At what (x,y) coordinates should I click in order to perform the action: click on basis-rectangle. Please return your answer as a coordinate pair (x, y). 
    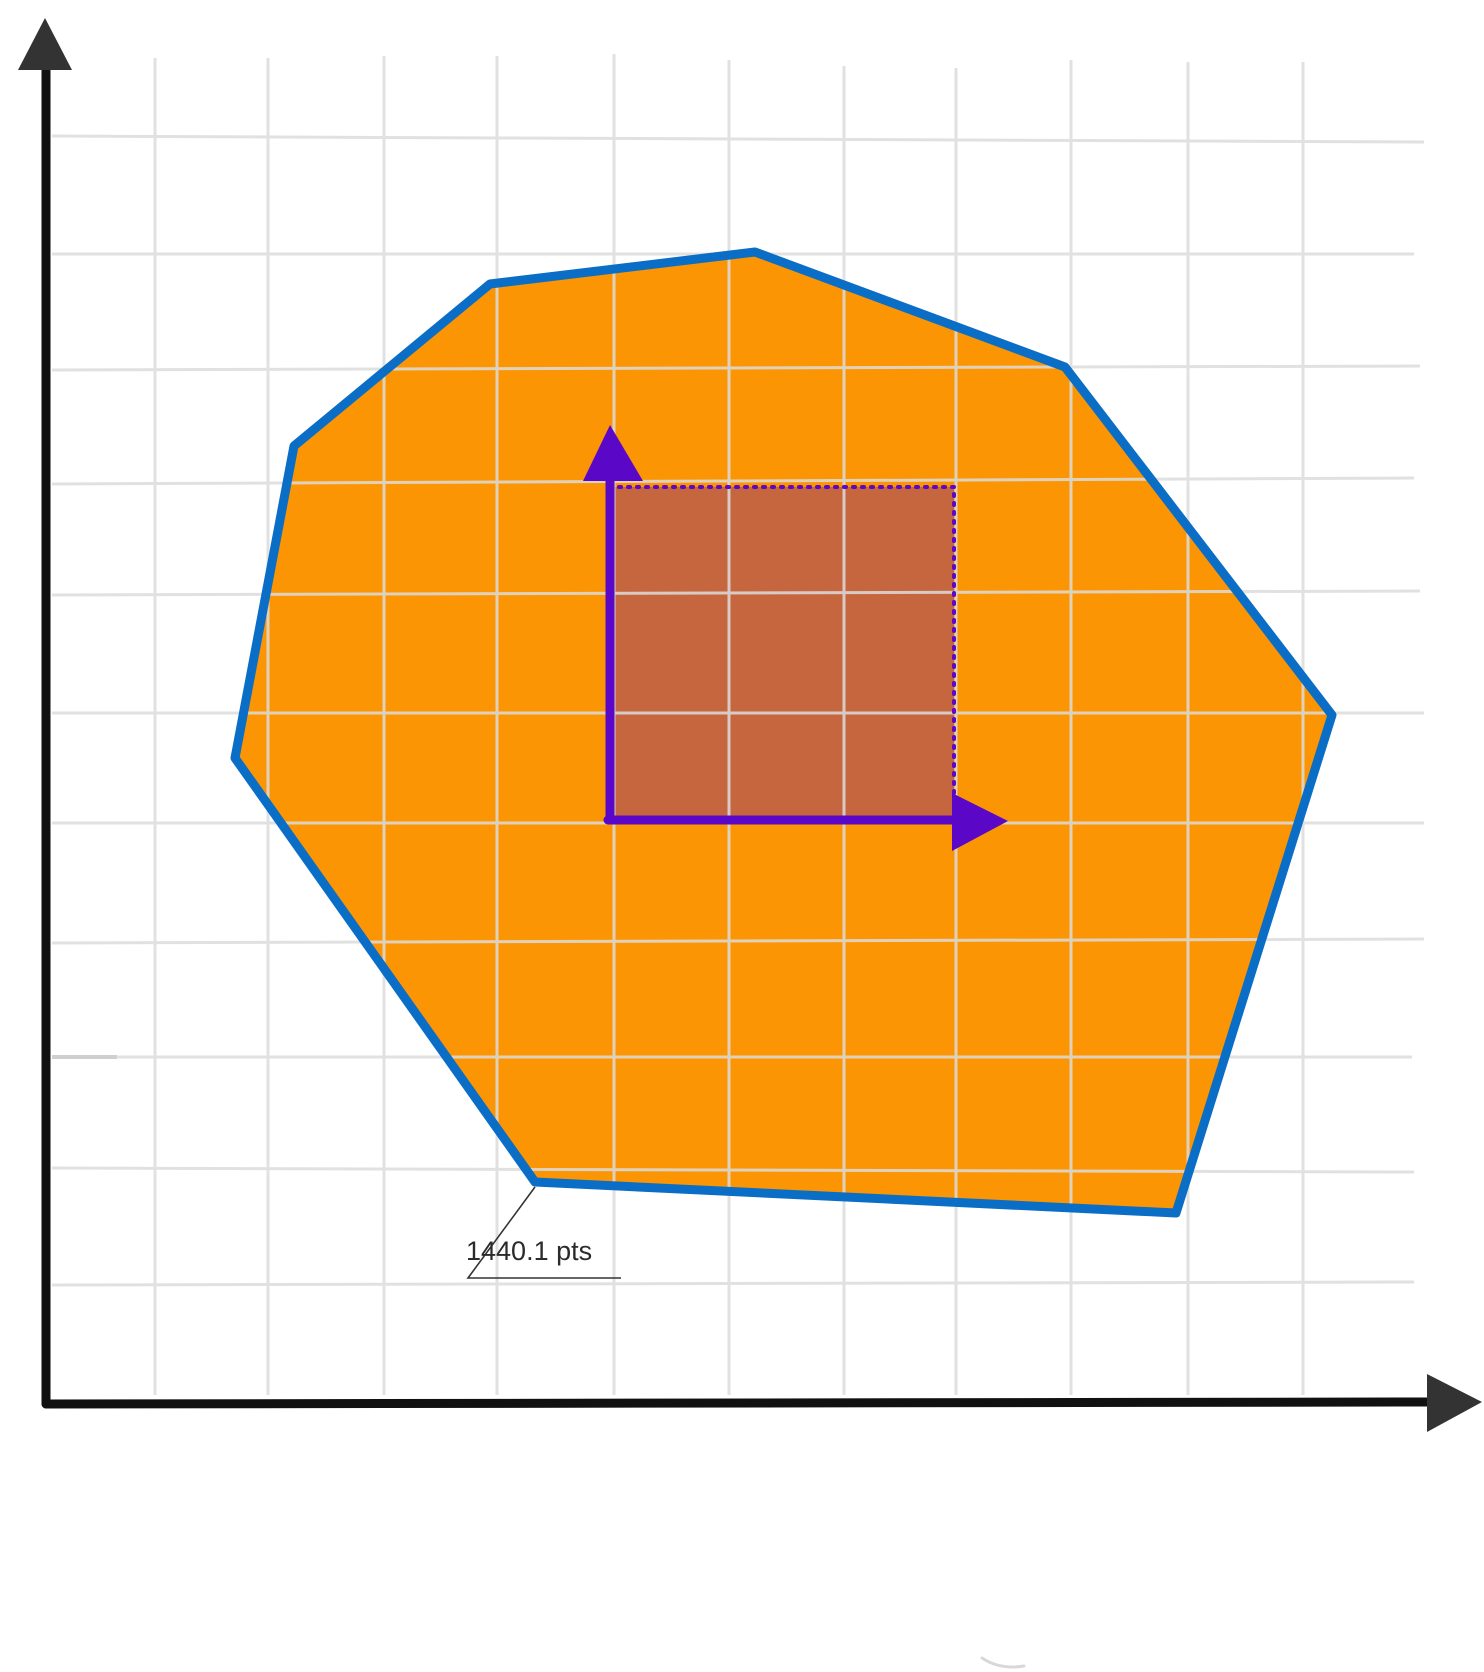
    Looking at the image, I should click on (782, 652).